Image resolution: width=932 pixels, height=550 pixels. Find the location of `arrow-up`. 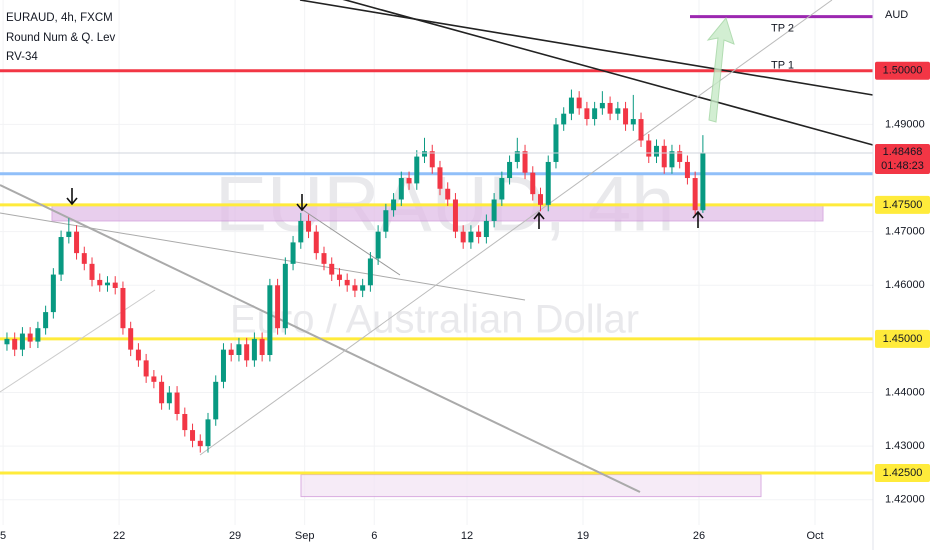

arrow-up is located at coordinates (698, 219).